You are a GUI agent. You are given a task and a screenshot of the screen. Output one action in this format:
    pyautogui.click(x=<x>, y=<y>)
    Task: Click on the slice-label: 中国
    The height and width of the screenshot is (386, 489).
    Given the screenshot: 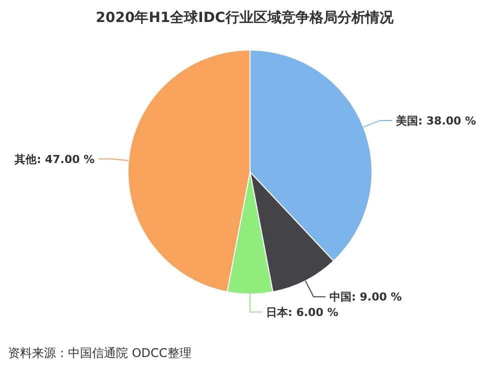 What is the action you would take?
    pyautogui.click(x=341, y=297)
    